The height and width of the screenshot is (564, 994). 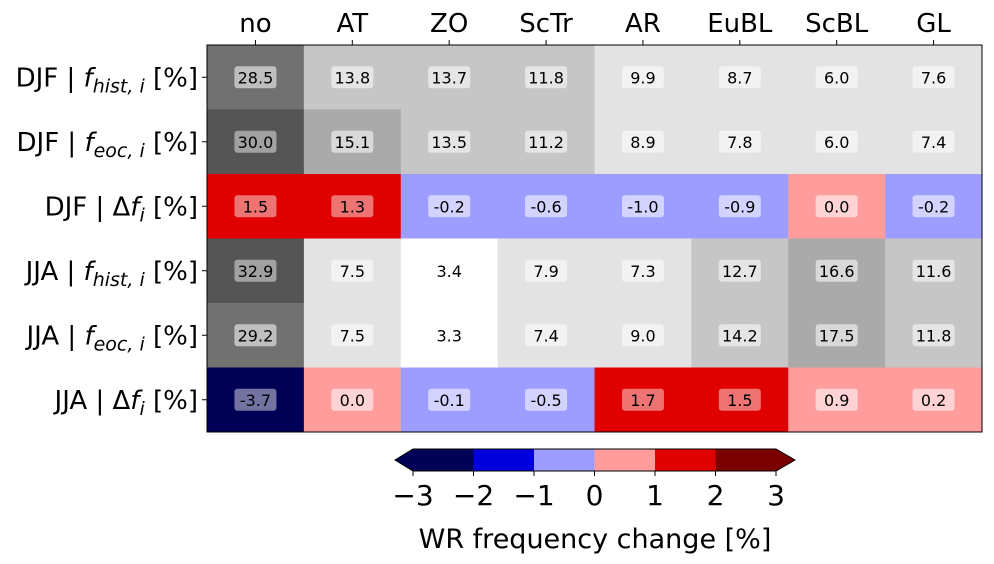 I want to click on column-label: ZO, so click(x=449, y=24).